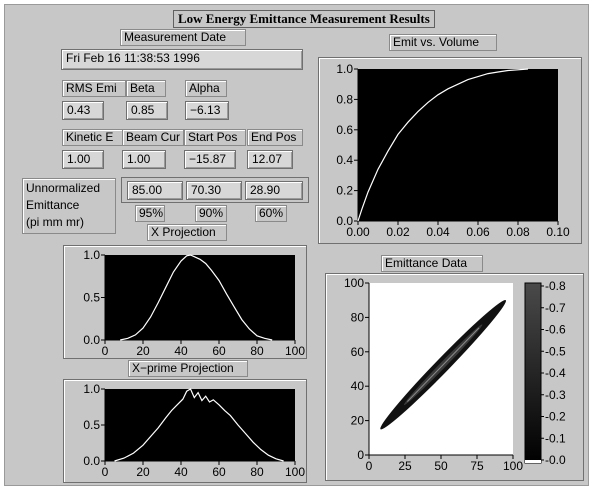  What do you see at coordinates (207, 110) in the screenshot?
I see `alpha-field: −6.13` at bounding box center [207, 110].